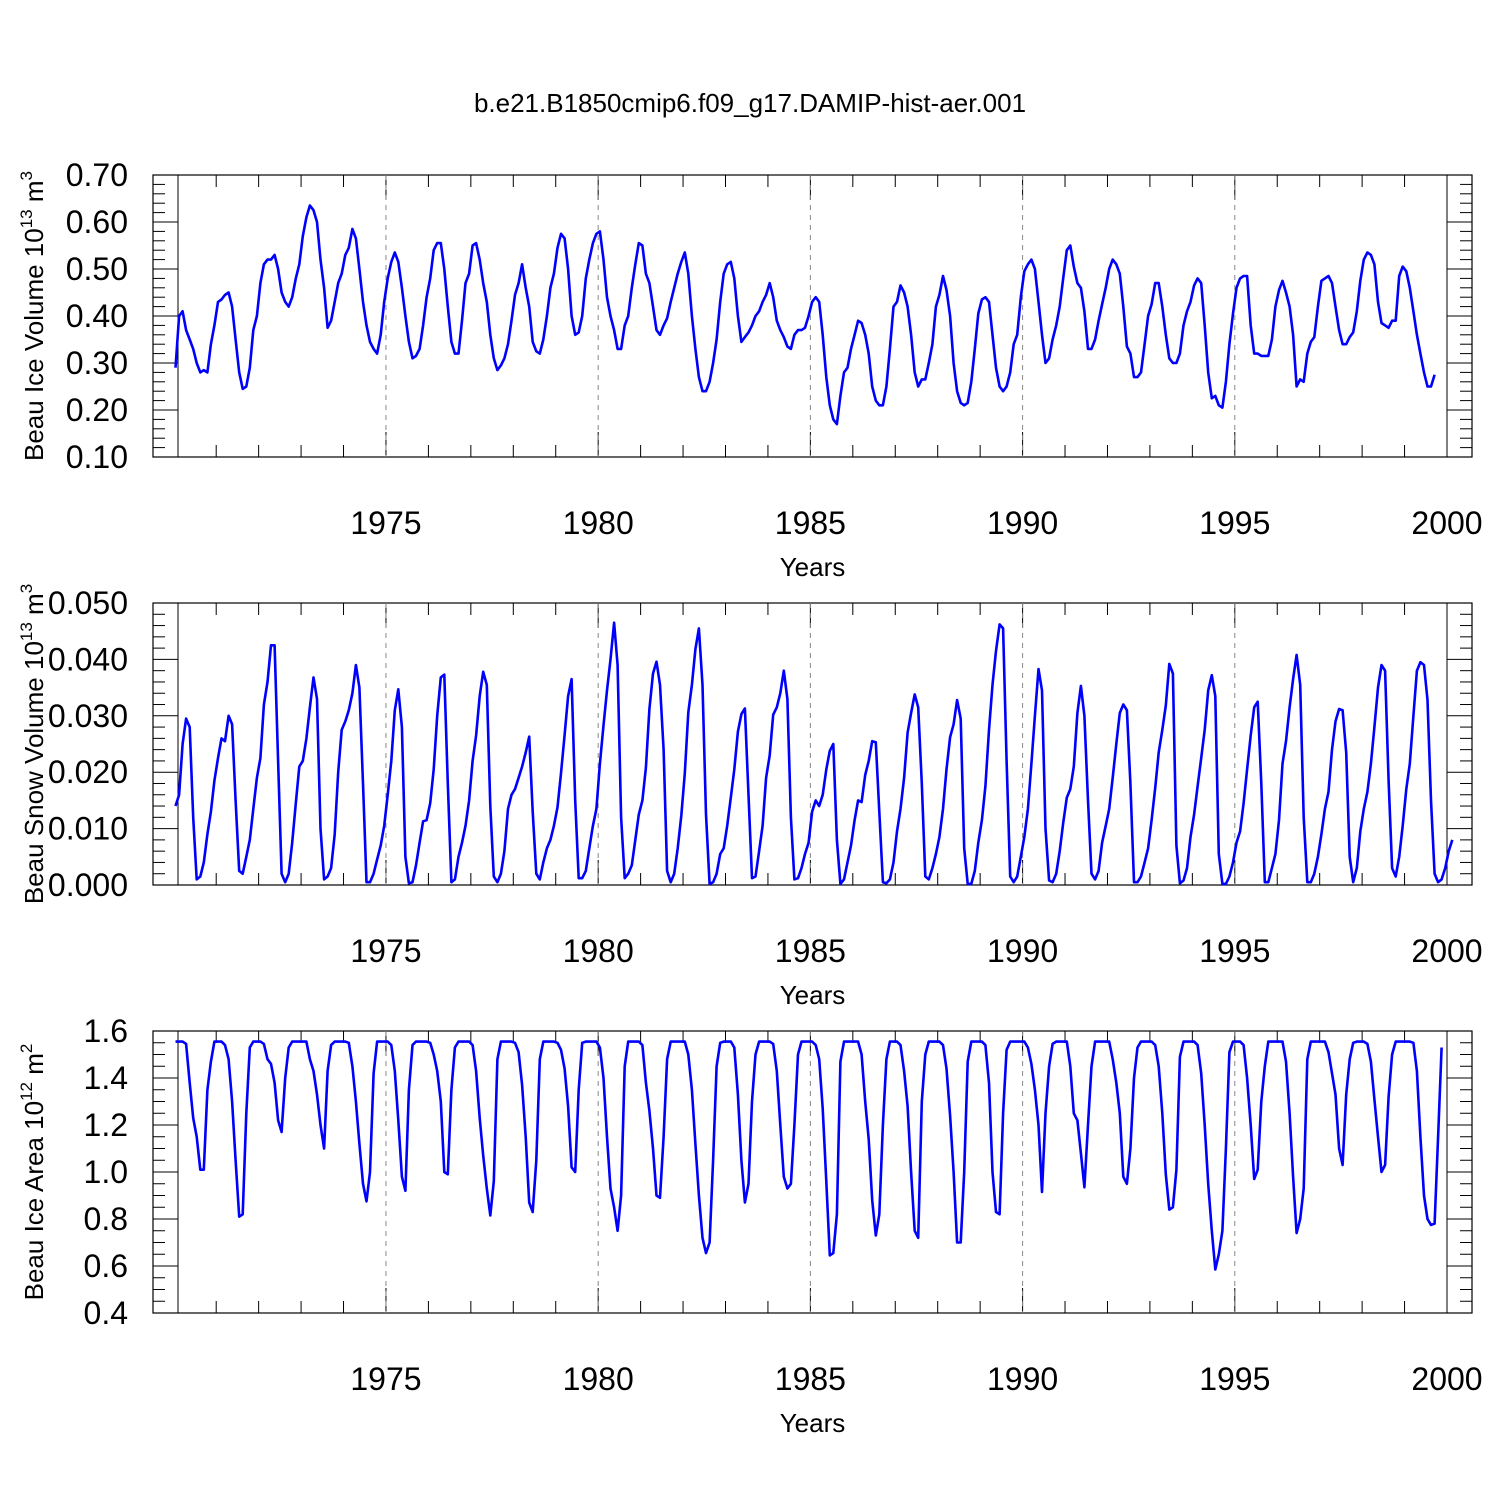 This screenshot has width=1500, height=1500. Describe the element at coordinates (106, 1172) in the screenshot. I see `y-tick-label: 1.0` at that location.